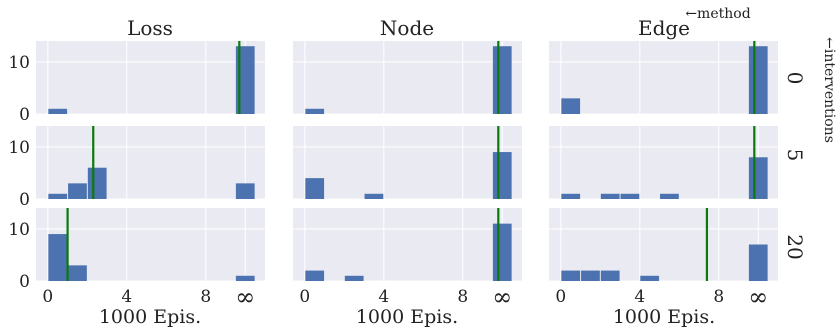 The width and height of the screenshot is (839, 330). I want to click on interventions-header-label: ←interventions, so click(829, 90).